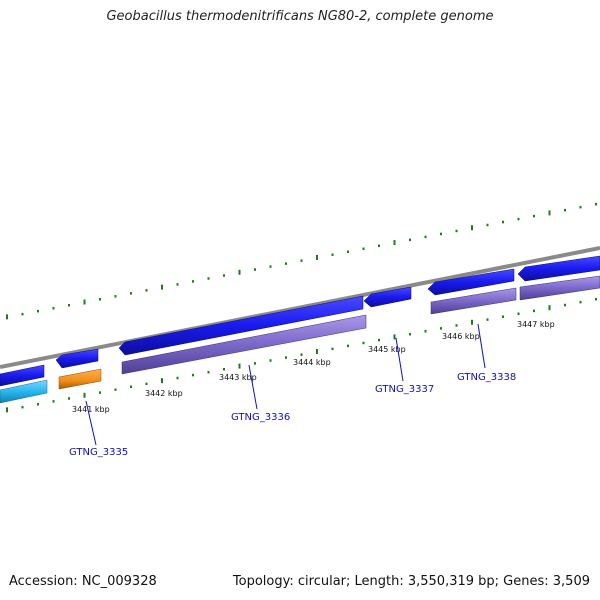  Describe the element at coordinates (312, 362) in the screenshot. I see `scale-label: 3444 kbp` at that location.